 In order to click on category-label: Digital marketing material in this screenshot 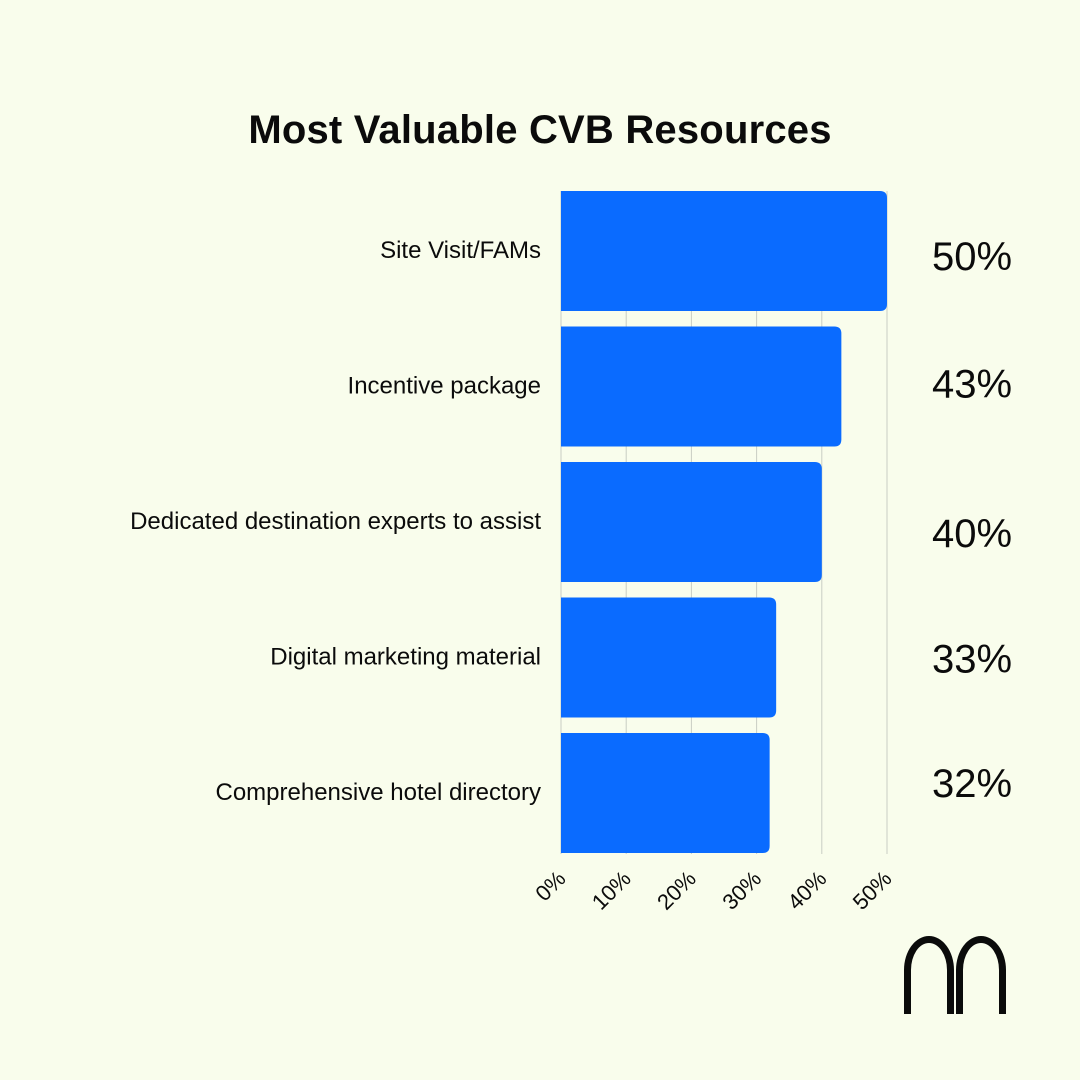, I will do `click(405, 657)`.